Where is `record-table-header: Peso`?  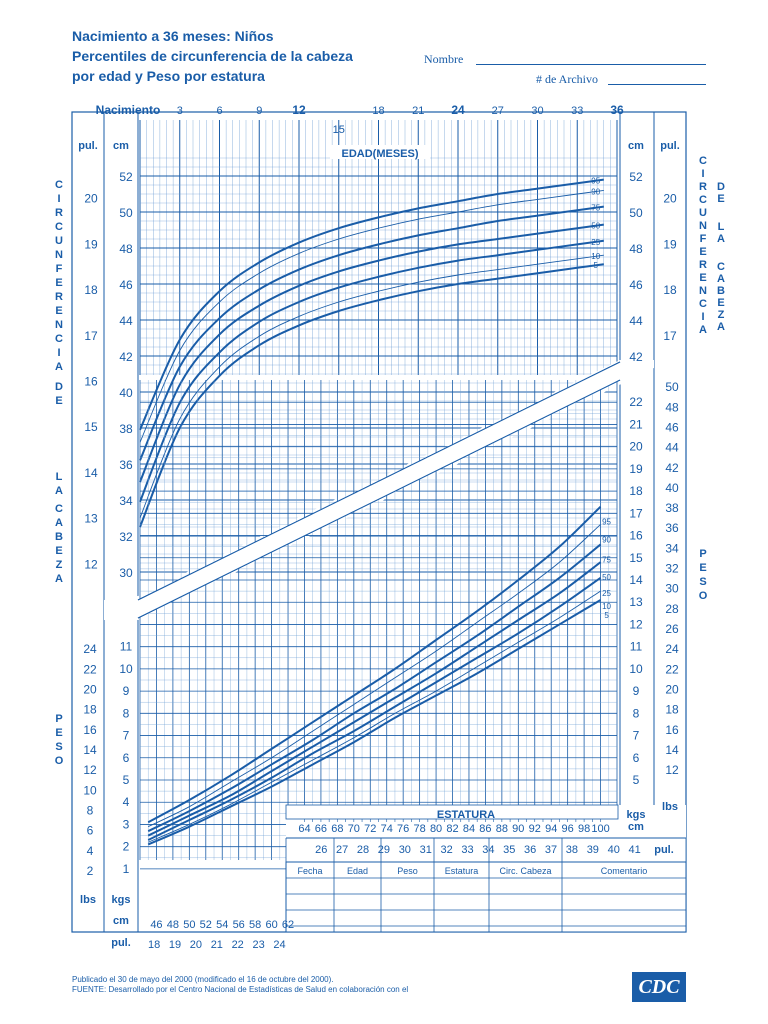
record-table-header: Peso is located at coordinates (407, 871).